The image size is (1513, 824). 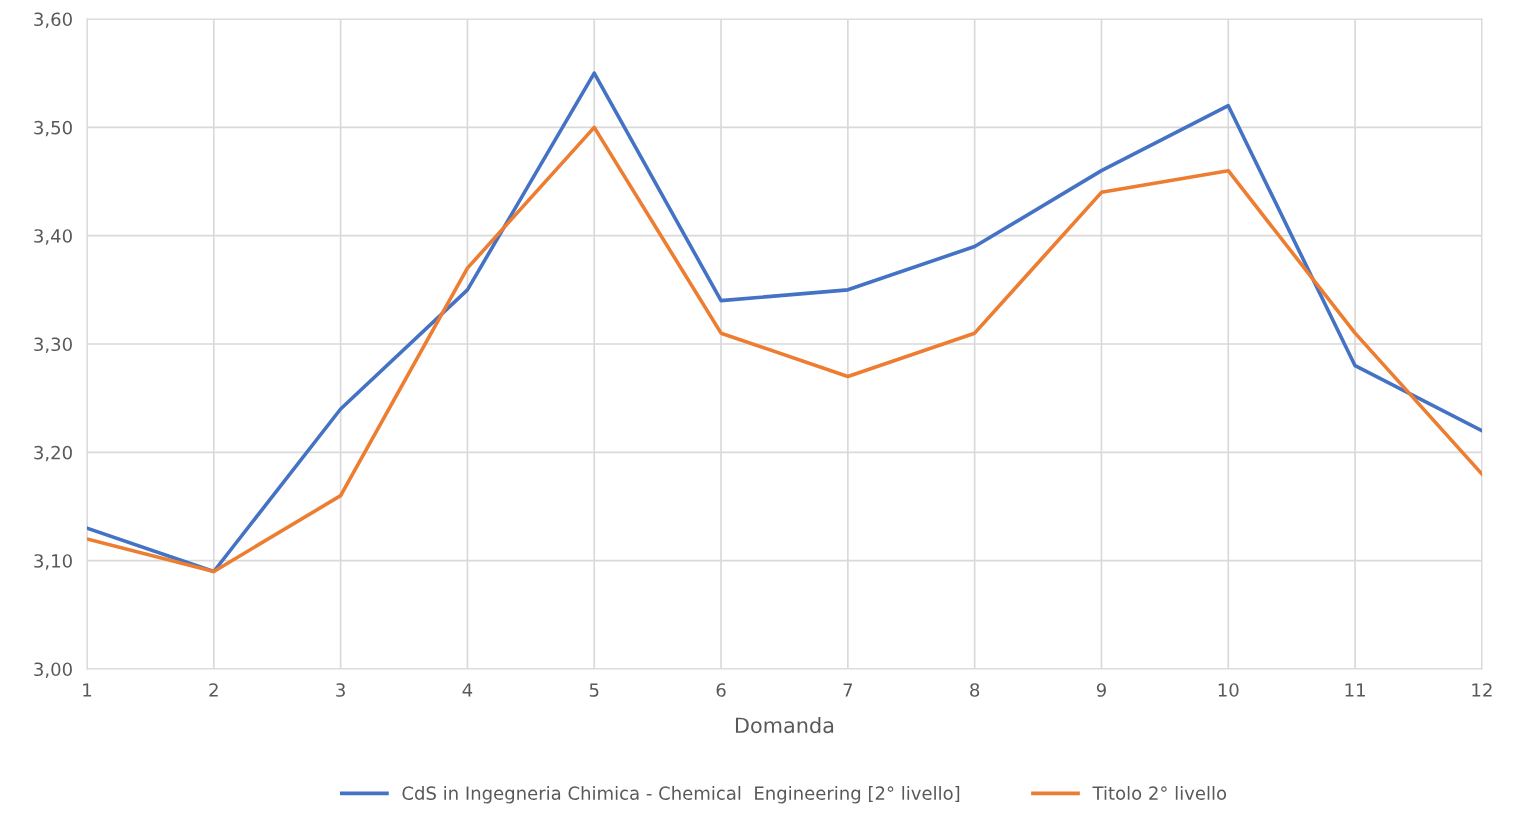 What do you see at coordinates (594, 690) in the screenshot?
I see `x-tick-label: 5` at bounding box center [594, 690].